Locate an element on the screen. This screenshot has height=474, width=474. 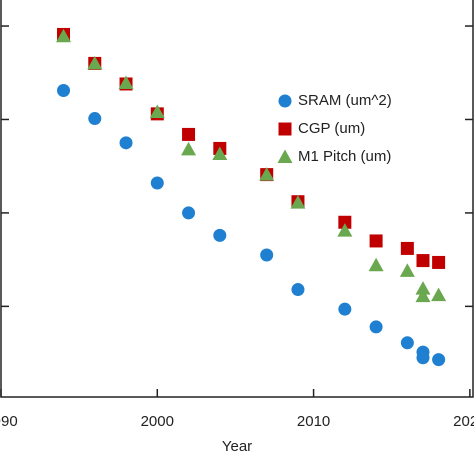
x-axis-label: Year is located at coordinates (237, 446).